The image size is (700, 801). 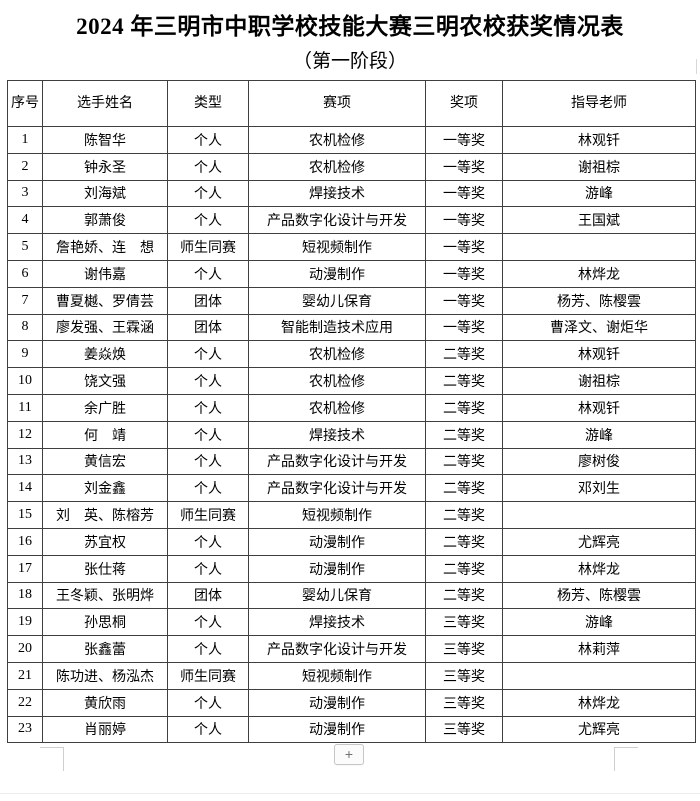 I want to click on cell-index: 21, so click(x=25, y=675).